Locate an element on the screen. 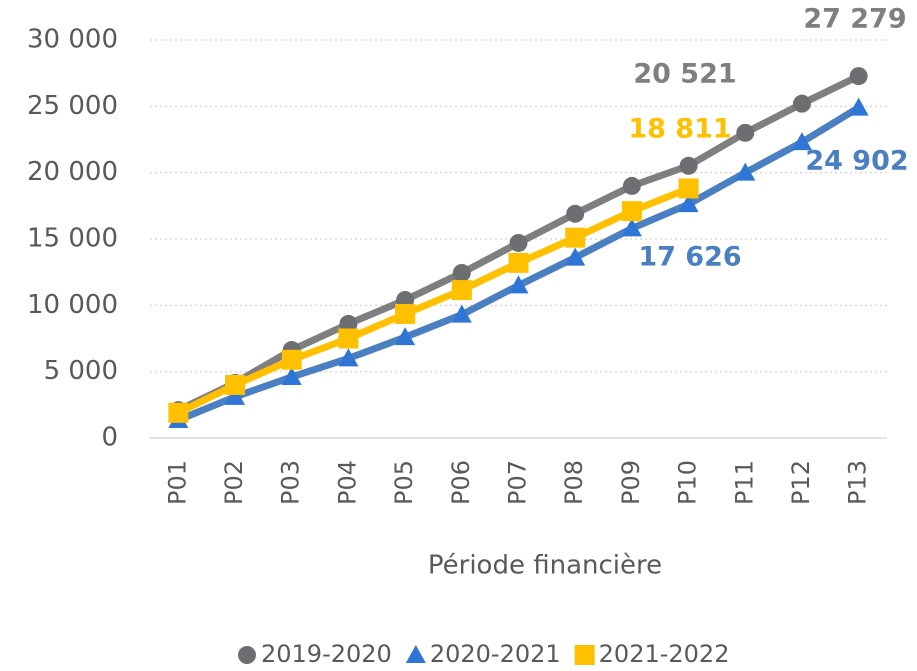 The width and height of the screenshot is (917, 671). legend-label: 2020-2021 is located at coordinates (495, 654).